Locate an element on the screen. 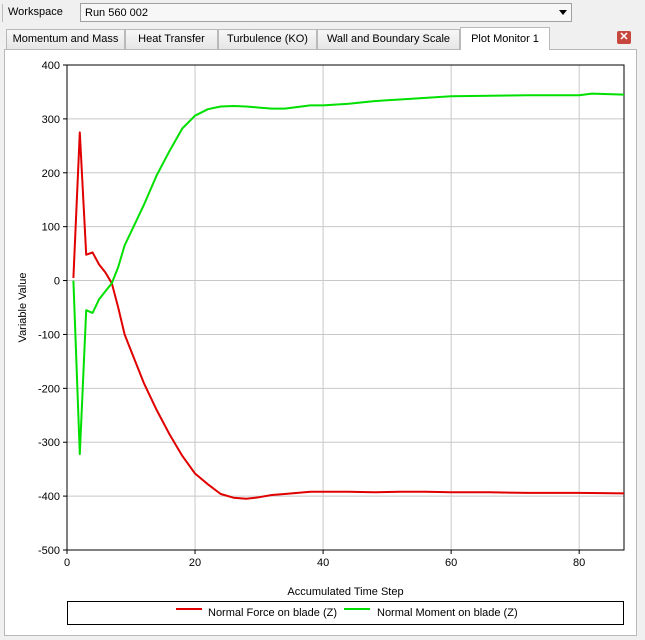  workspace-select-value: Run 560 002 is located at coordinates (116, 13).